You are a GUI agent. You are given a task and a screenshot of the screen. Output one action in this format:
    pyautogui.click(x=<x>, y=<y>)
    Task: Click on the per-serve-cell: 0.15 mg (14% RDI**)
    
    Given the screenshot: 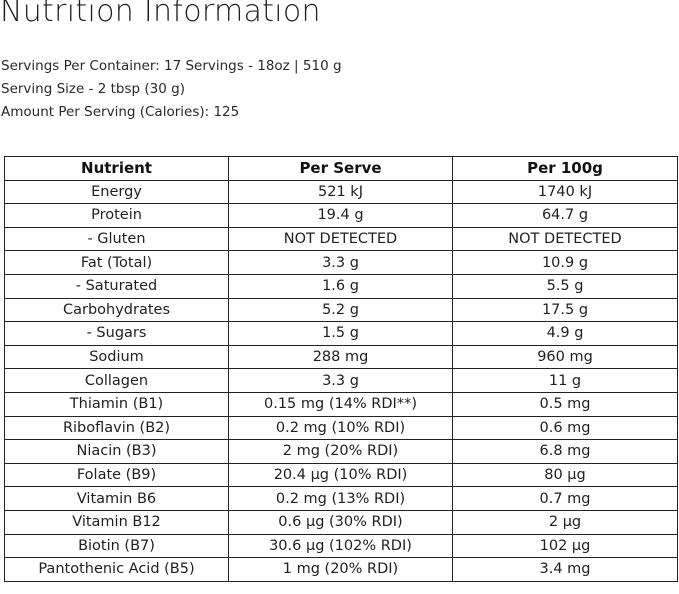 What is the action you would take?
    pyautogui.click(x=340, y=404)
    